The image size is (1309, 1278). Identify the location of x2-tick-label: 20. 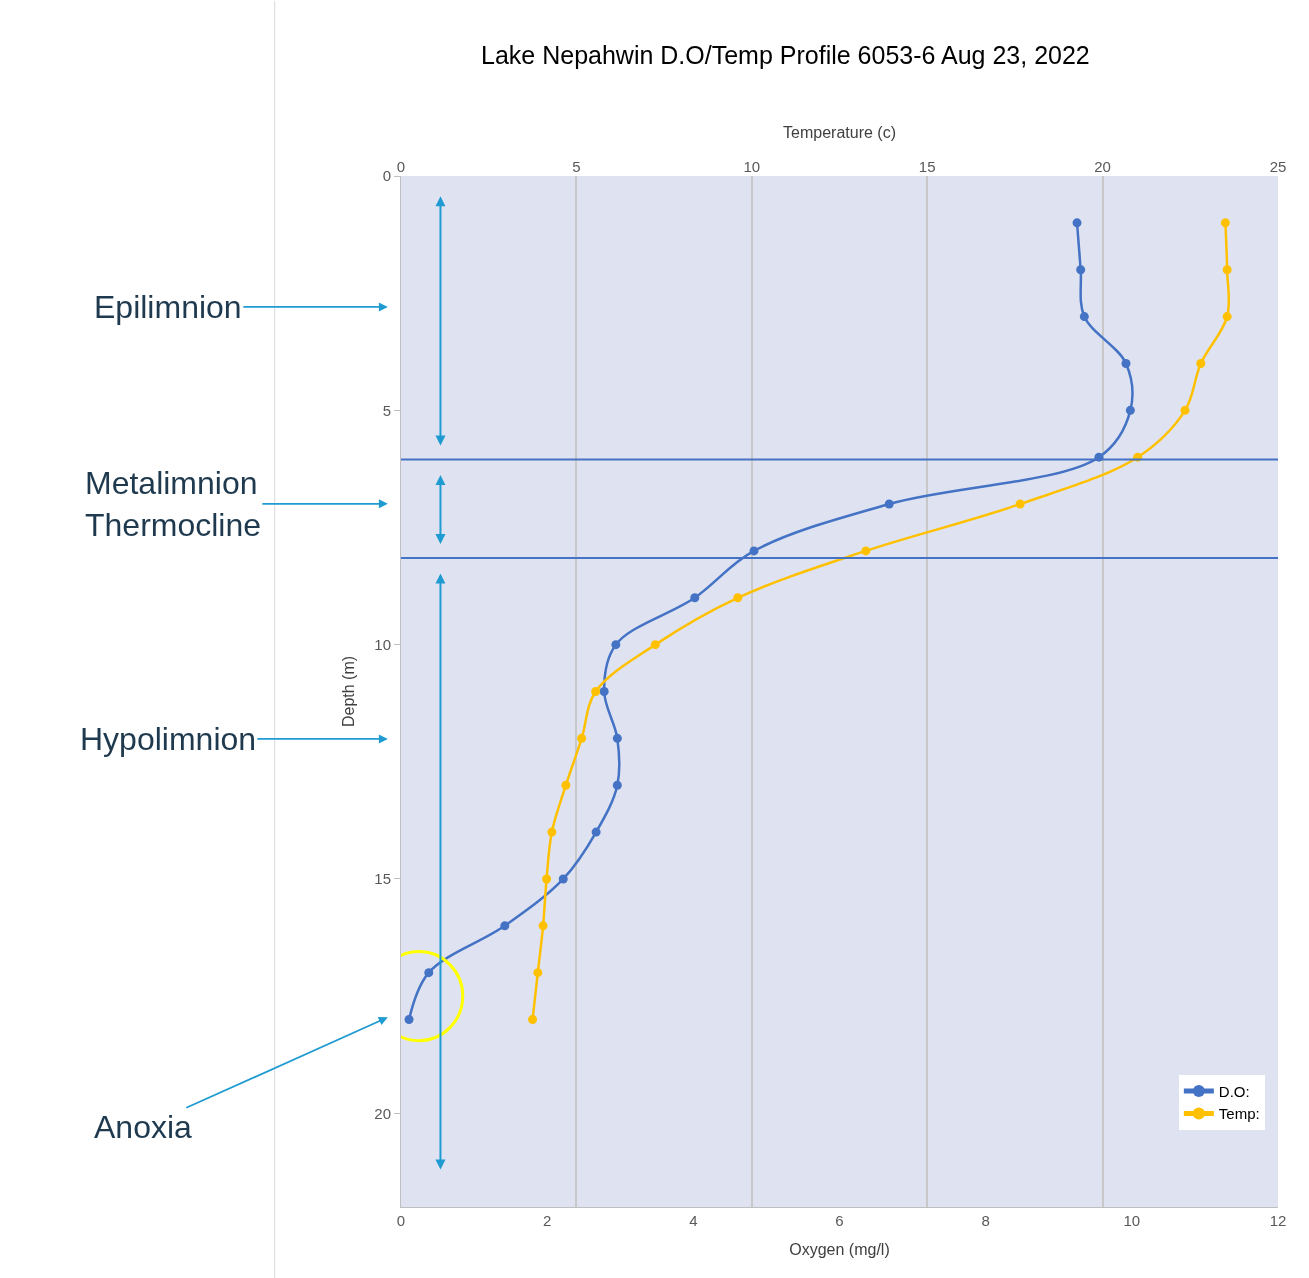
(1102, 166).